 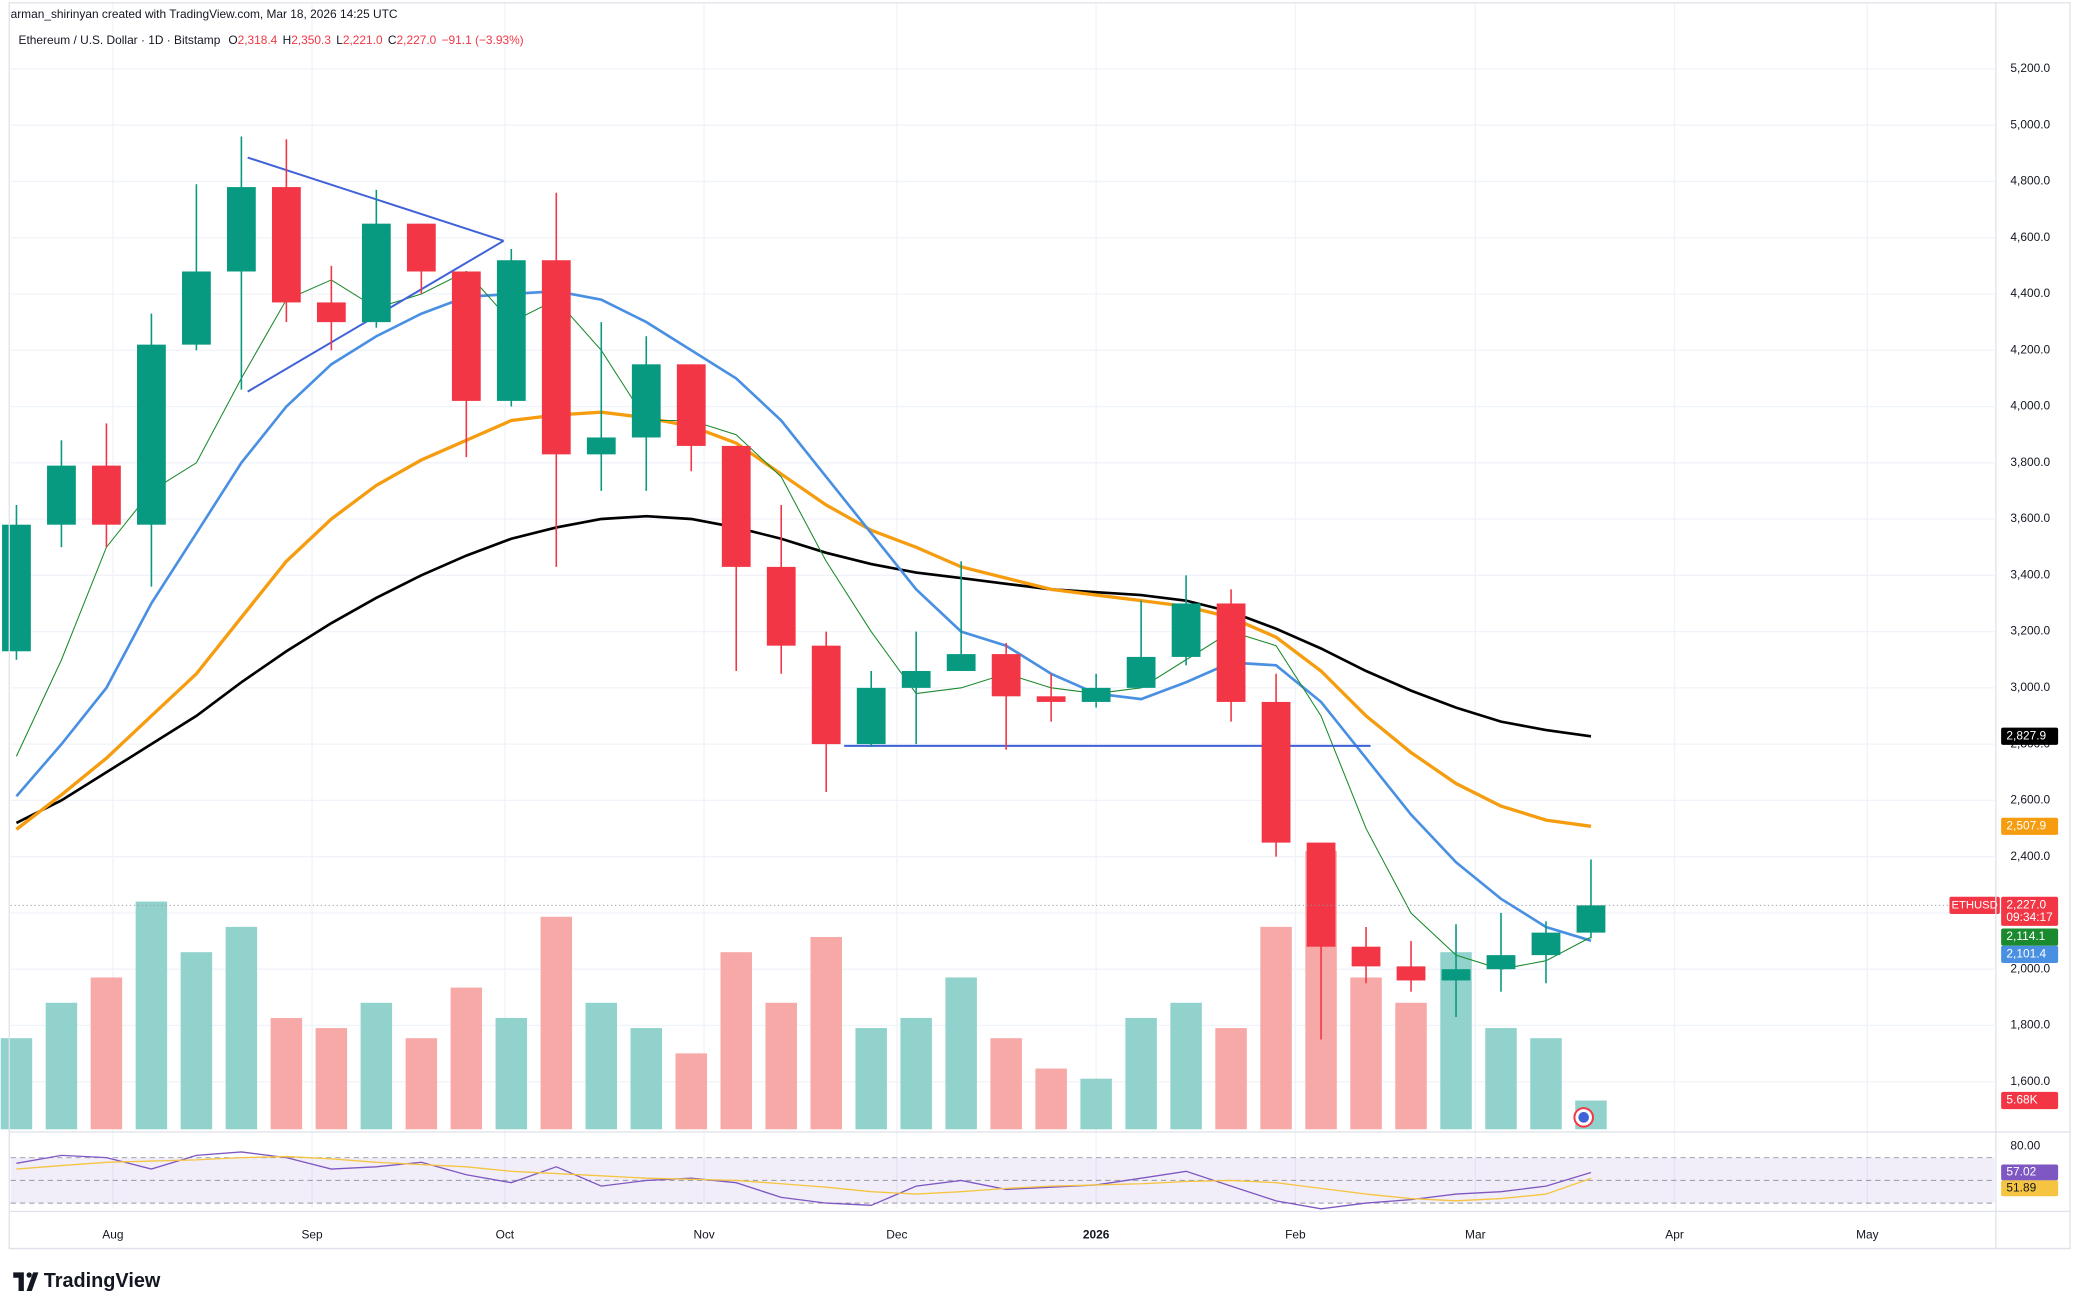 What do you see at coordinates (2026, 953) in the screenshot?
I see `price-label: 2,101.4` at bounding box center [2026, 953].